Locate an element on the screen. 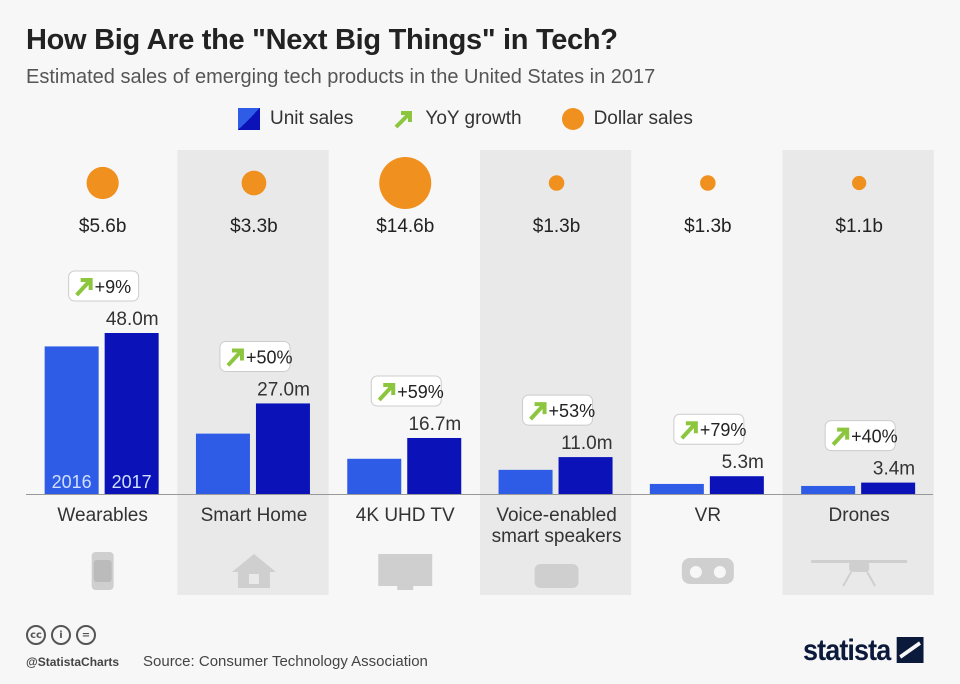 The height and width of the screenshot is (684, 960). category-label: Drones is located at coordinates (859, 515).